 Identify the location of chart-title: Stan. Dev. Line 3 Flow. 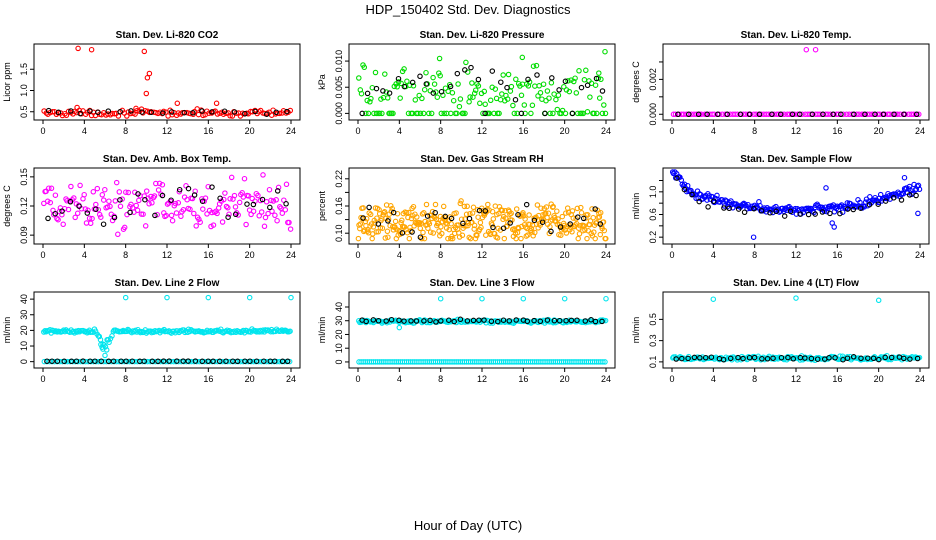
(482, 283).